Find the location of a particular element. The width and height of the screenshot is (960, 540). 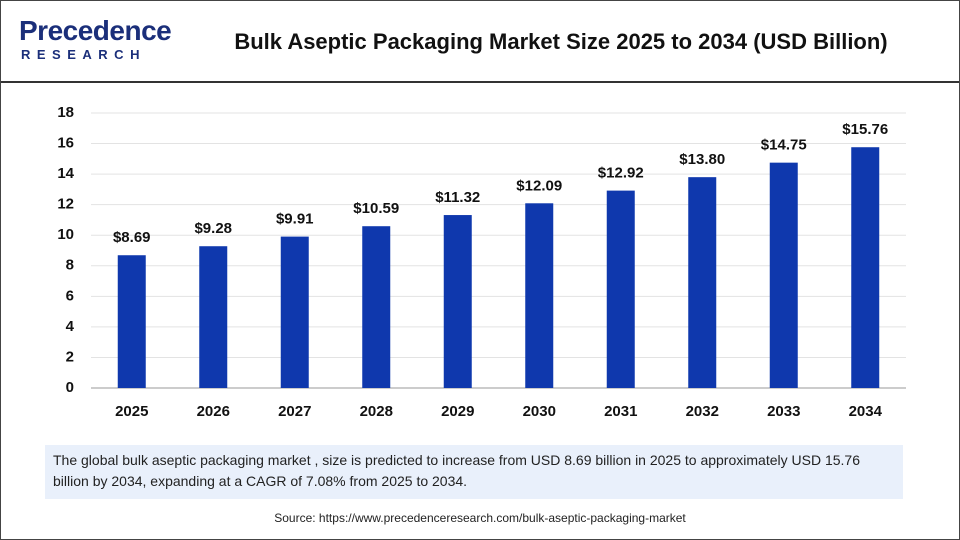

logo-sub: RESEARCH is located at coordinates (83, 54).